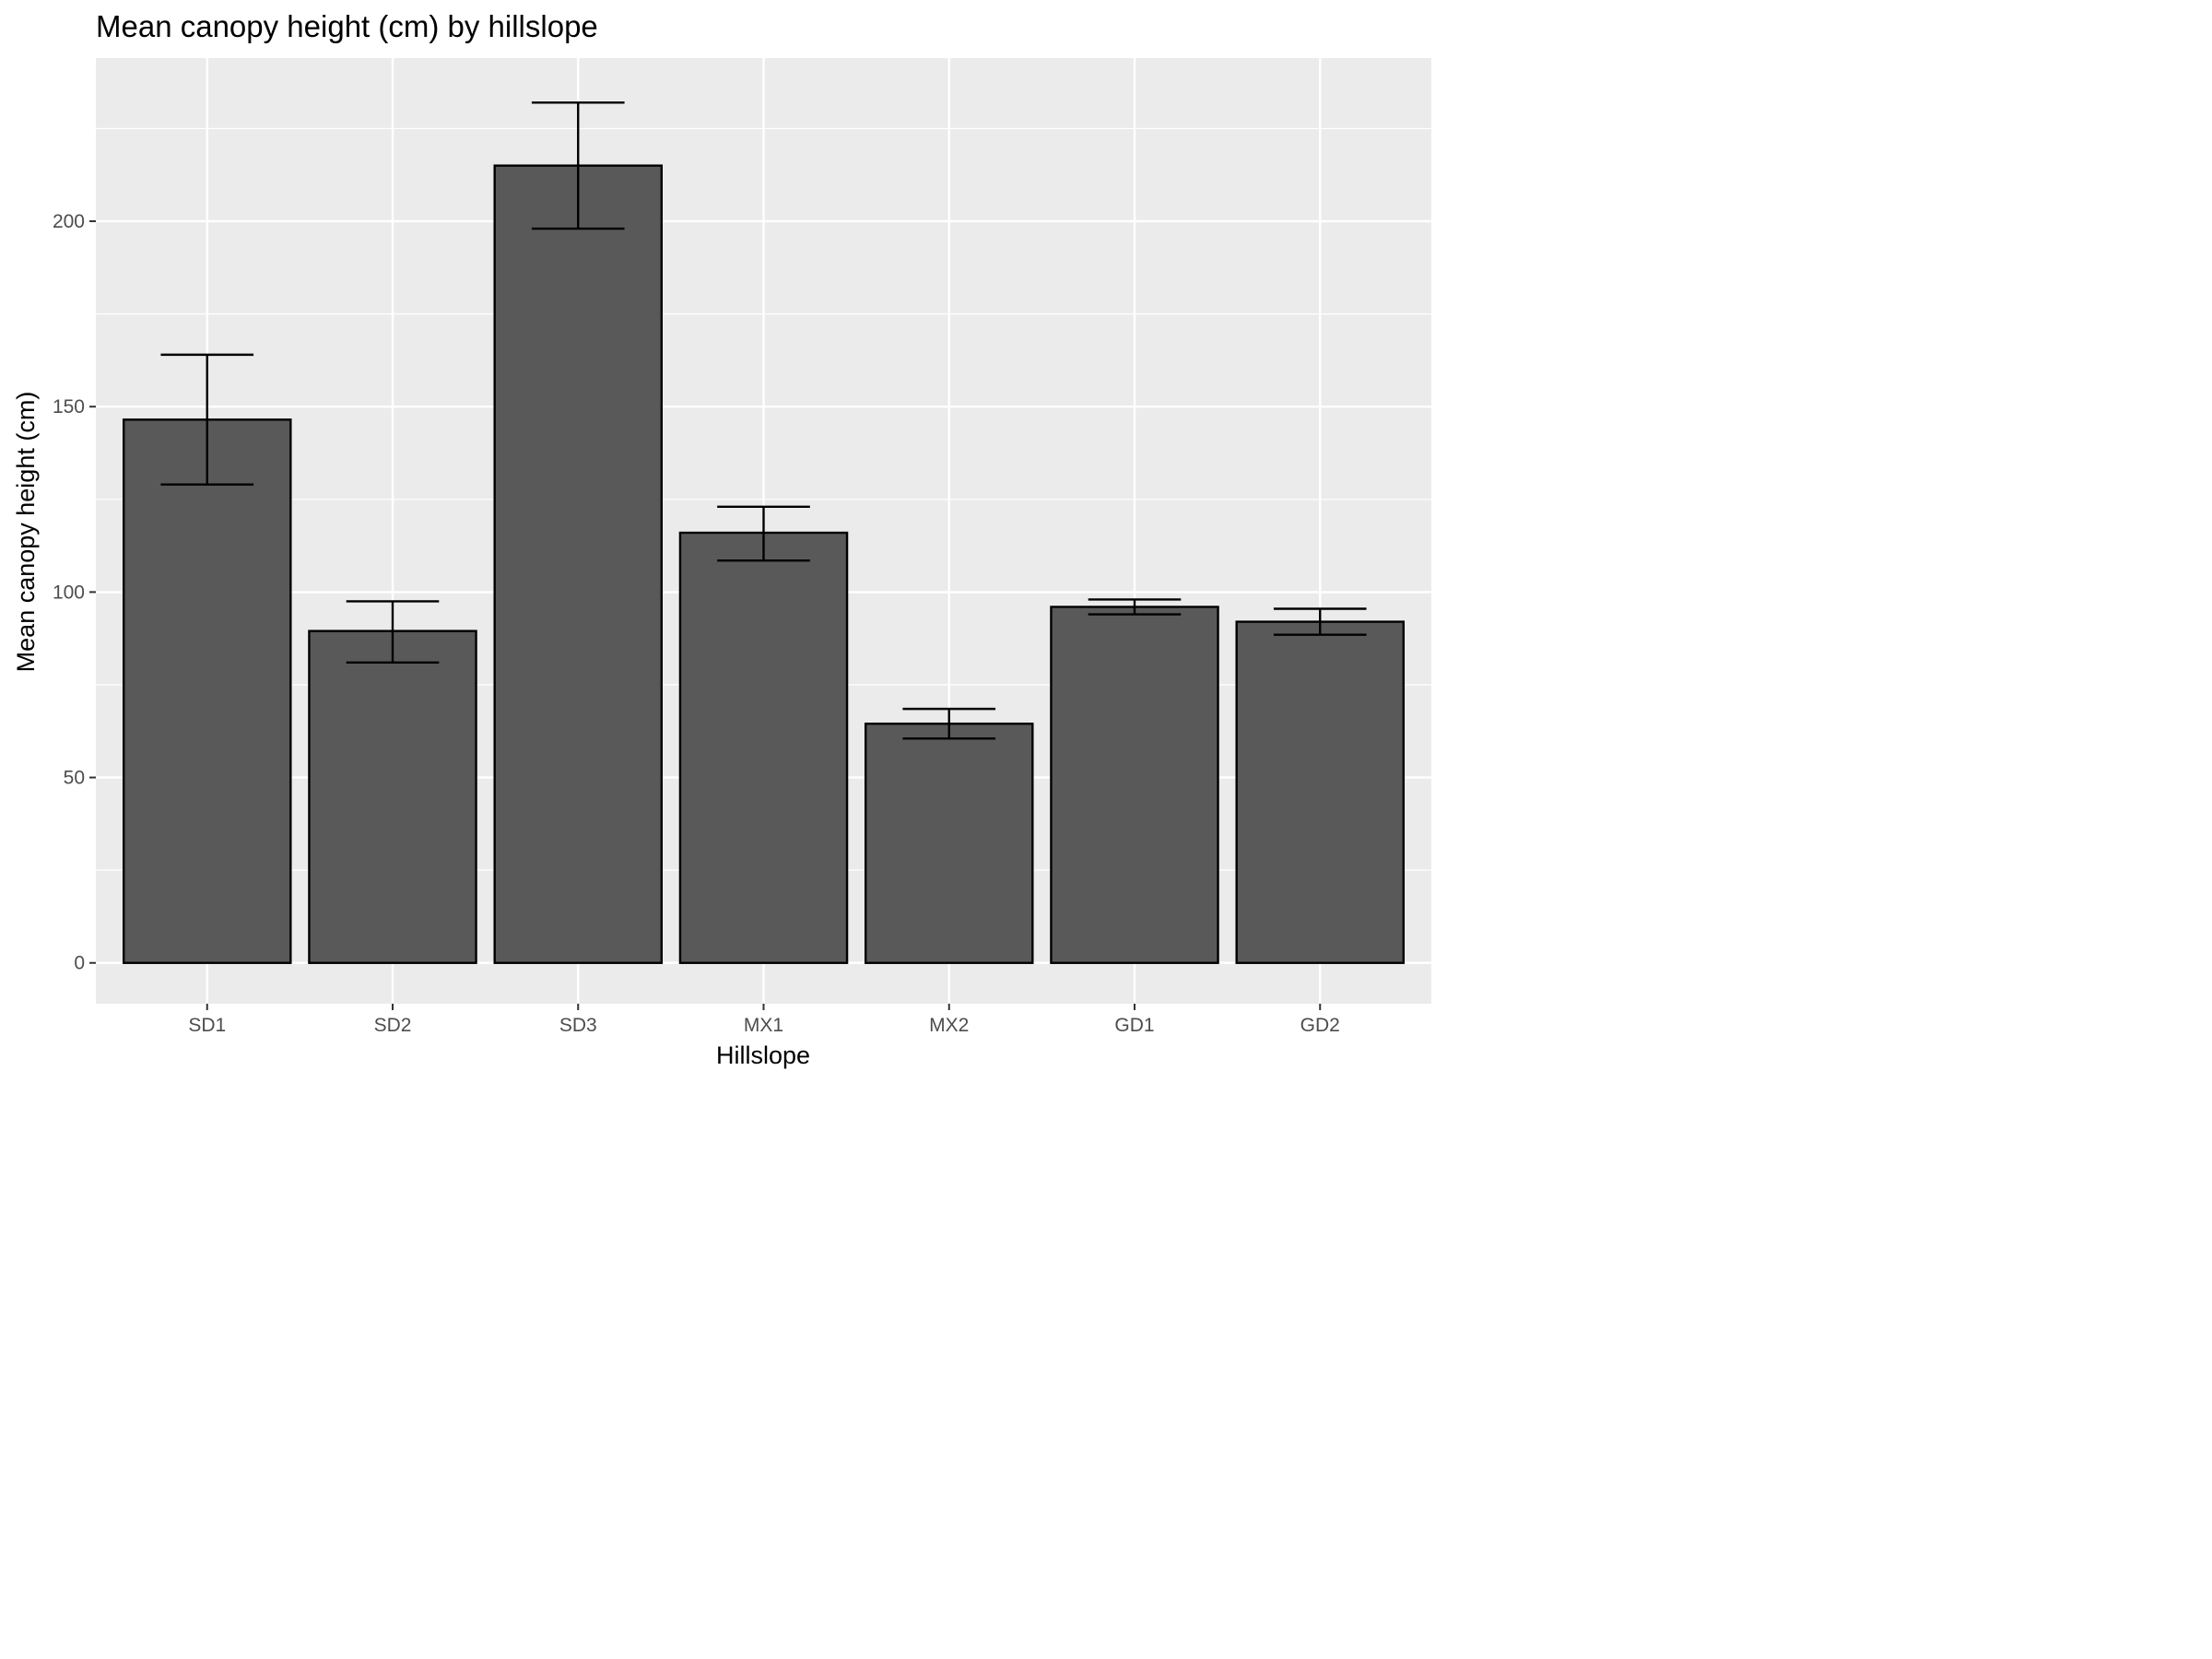 The height and width of the screenshot is (1659, 2212). What do you see at coordinates (69, 592) in the screenshot?
I see `y-tick-label: 100` at bounding box center [69, 592].